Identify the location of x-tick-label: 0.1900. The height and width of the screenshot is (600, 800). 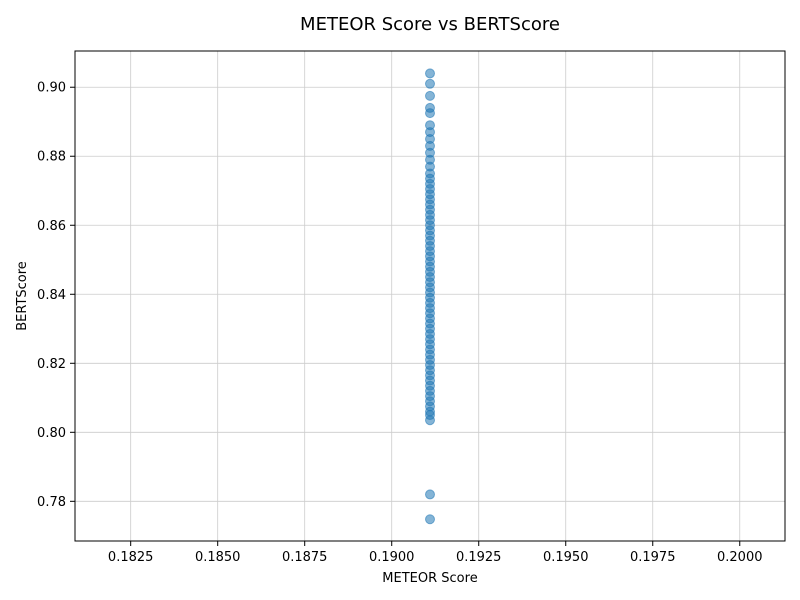
(392, 557).